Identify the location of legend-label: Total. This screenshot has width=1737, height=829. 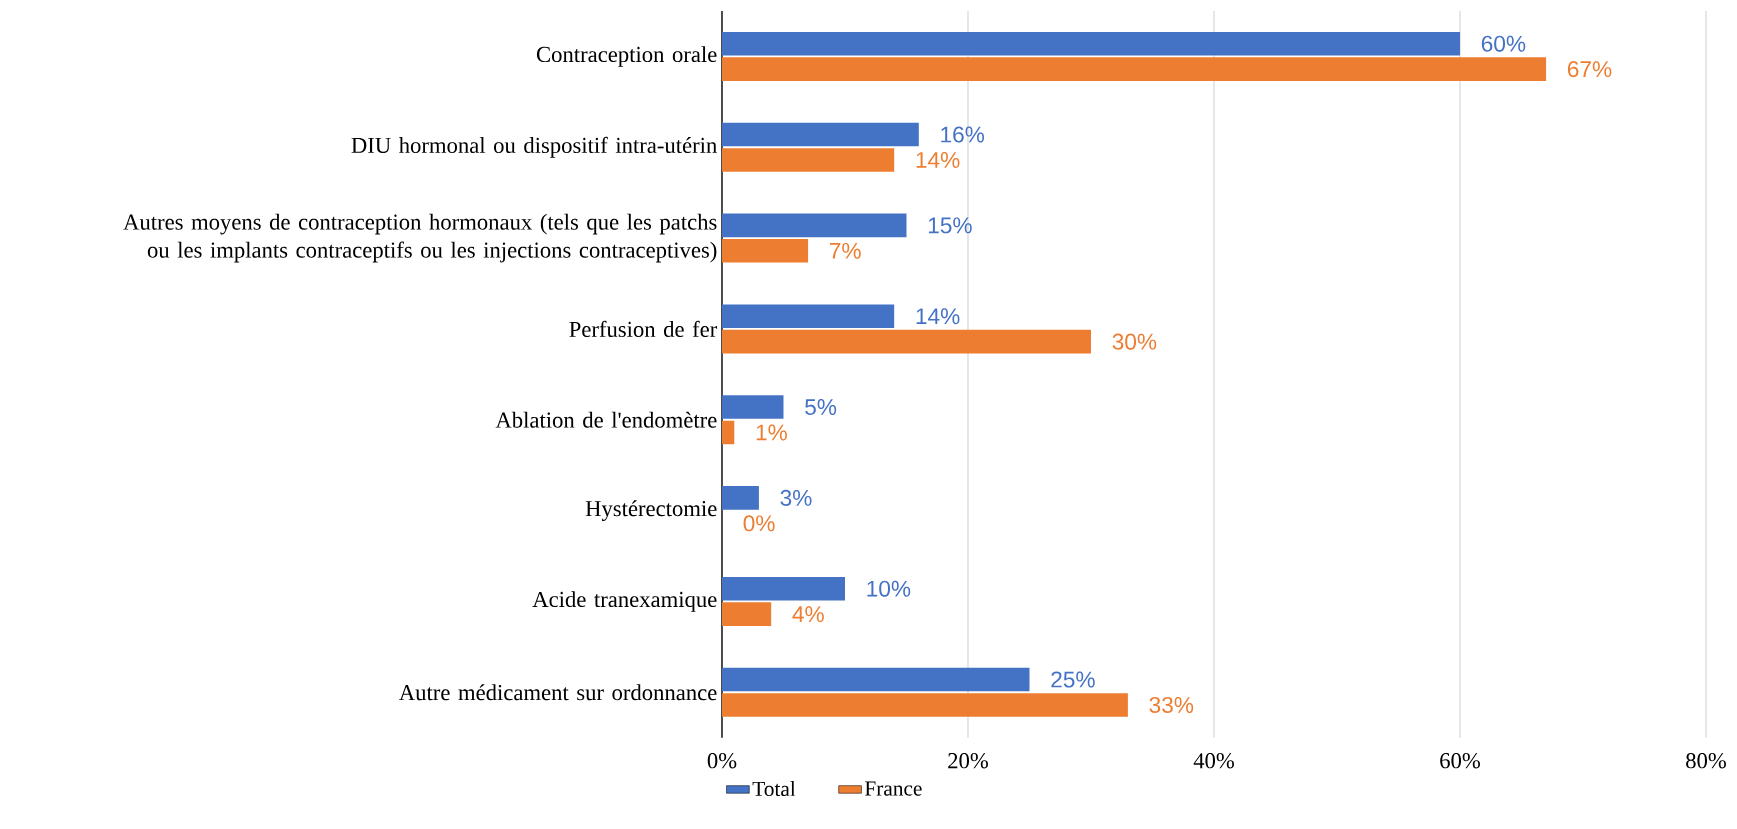
(774, 789).